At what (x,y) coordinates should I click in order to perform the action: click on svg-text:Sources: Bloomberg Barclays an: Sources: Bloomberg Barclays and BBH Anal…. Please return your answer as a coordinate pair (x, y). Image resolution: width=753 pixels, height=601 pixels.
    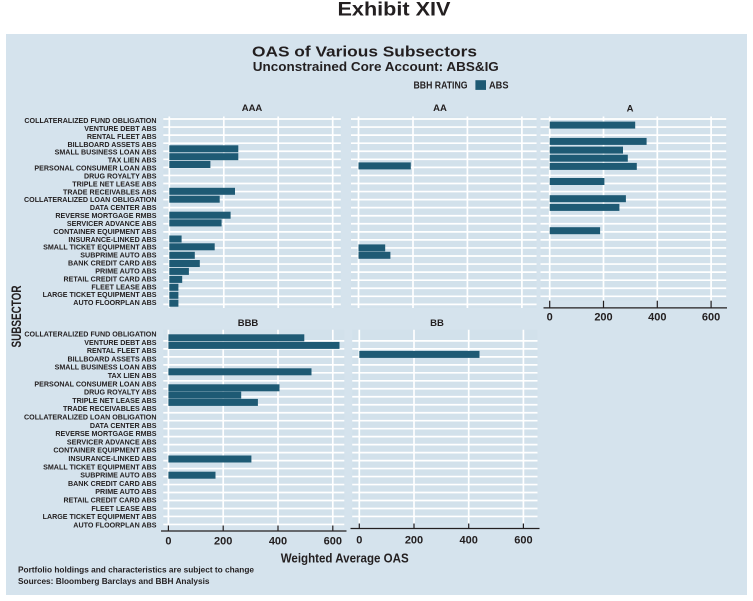
    Looking at the image, I should click on (114, 581).